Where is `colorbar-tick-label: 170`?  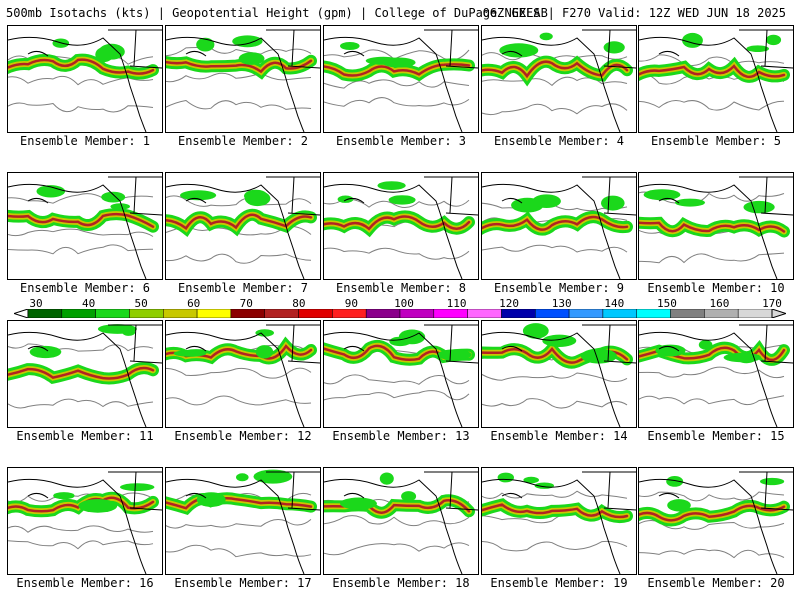 colorbar-tick-label: 170 is located at coordinates (772, 303).